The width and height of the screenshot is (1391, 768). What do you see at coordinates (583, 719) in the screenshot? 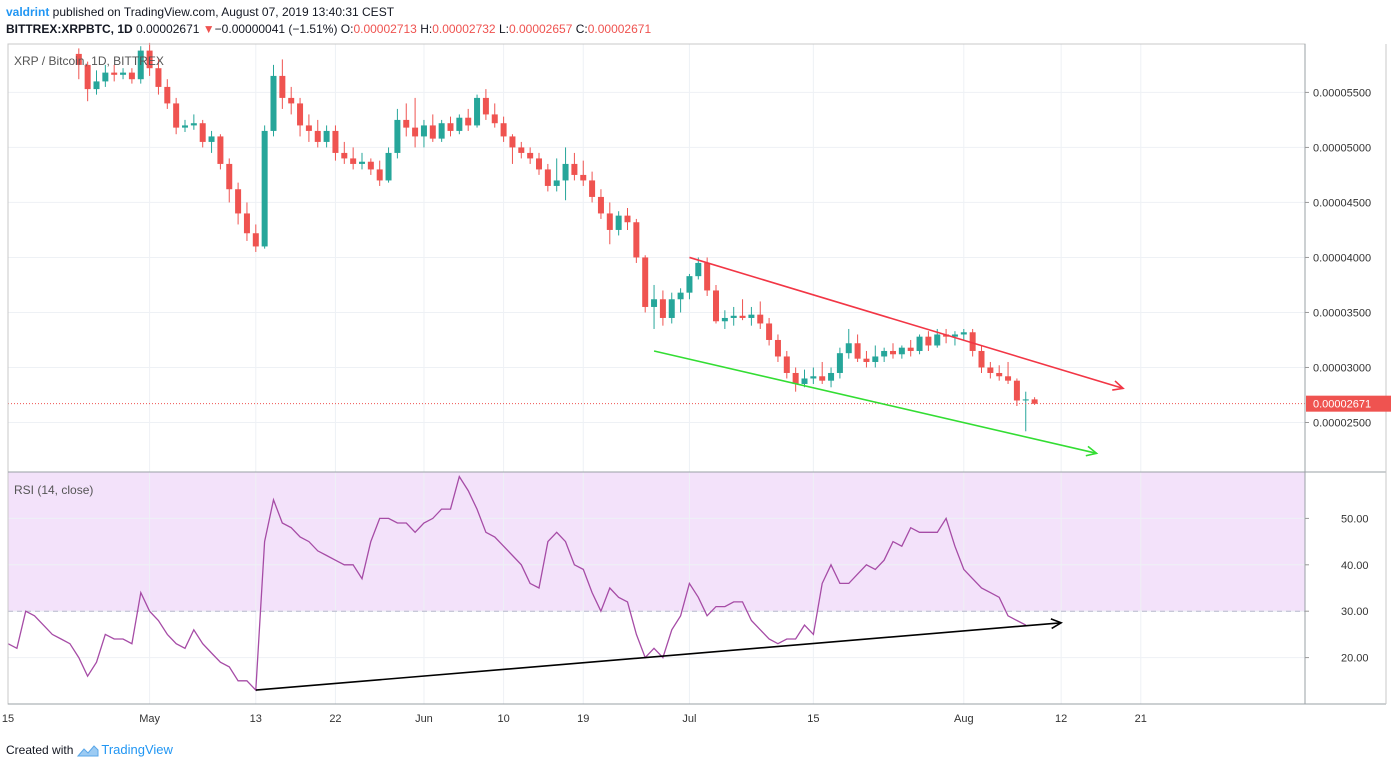
I see `x-tick-label: 19` at bounding box center [583, 719].